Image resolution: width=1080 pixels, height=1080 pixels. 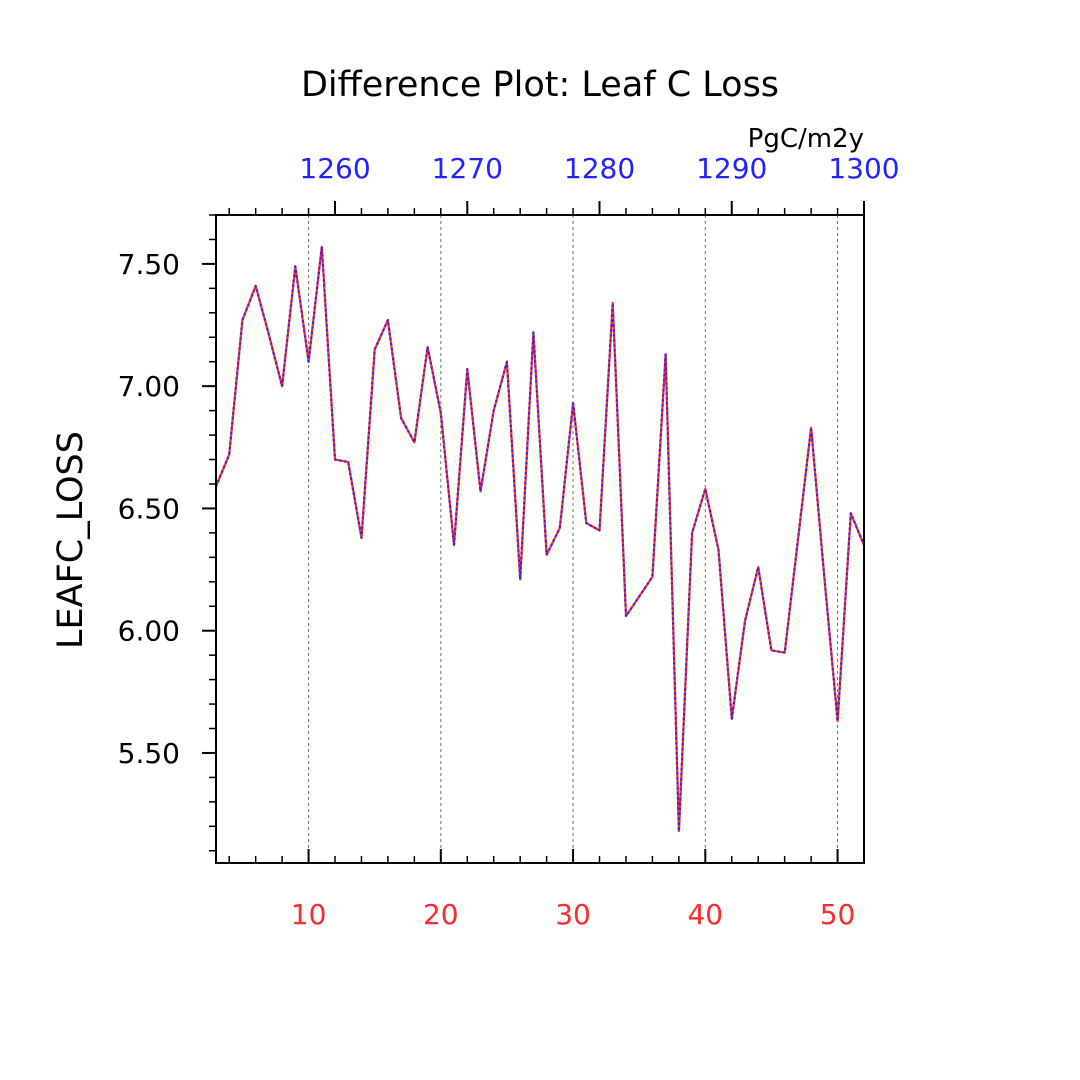 I want to click on y-tick-label: 7.00, so click(x=149, y=386).